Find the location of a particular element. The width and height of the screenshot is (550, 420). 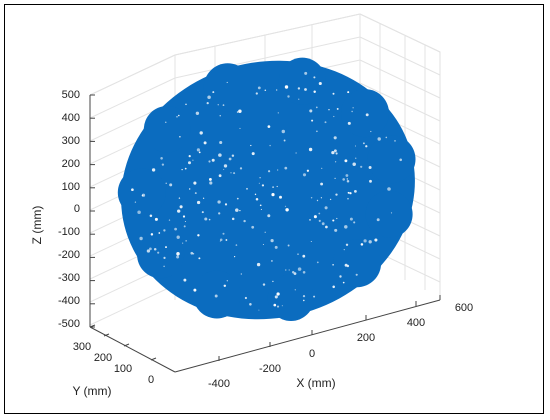

x-tick-labels: -400 -200 0 200 400 600 is located at coordinates (340, 346).